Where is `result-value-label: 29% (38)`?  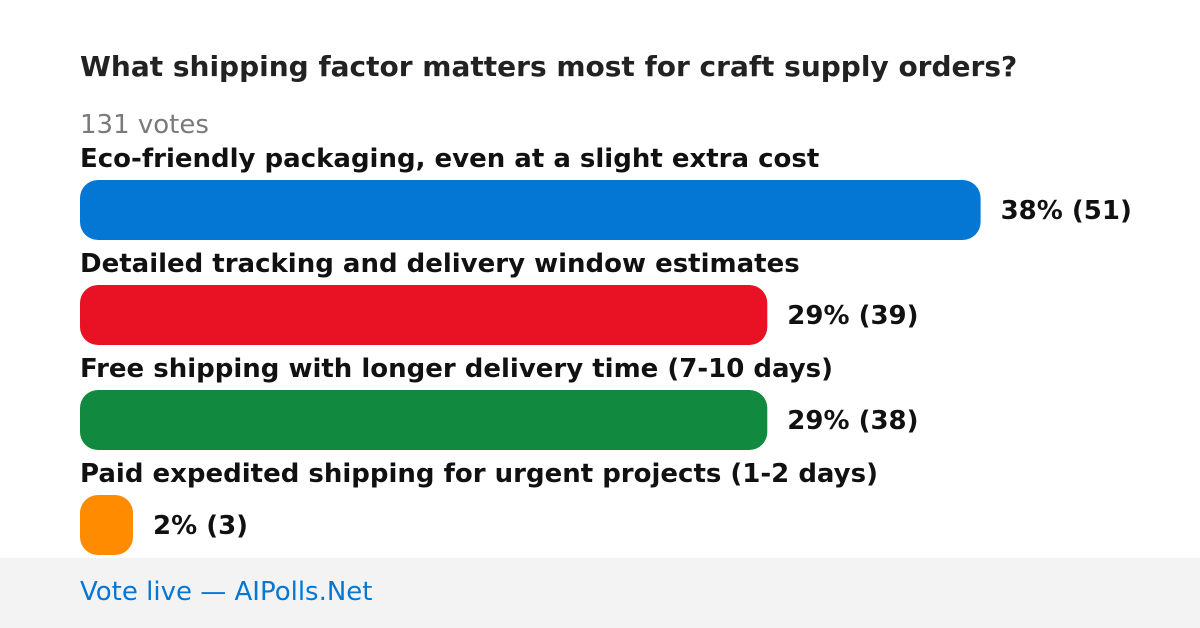 result-value-label: 29% (38) is located at coordinates (852, 421).